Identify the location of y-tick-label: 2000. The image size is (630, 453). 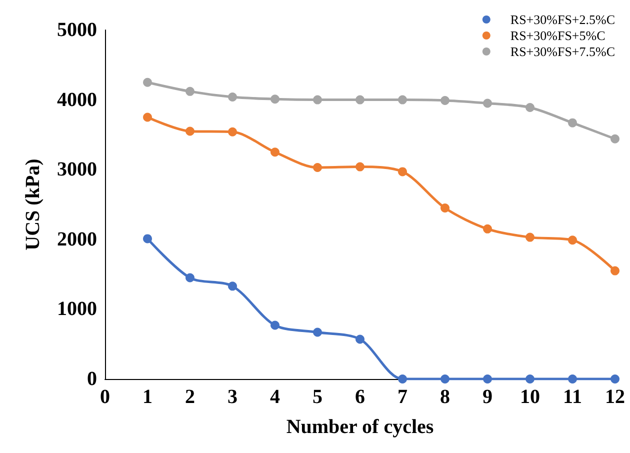
(77, 239).